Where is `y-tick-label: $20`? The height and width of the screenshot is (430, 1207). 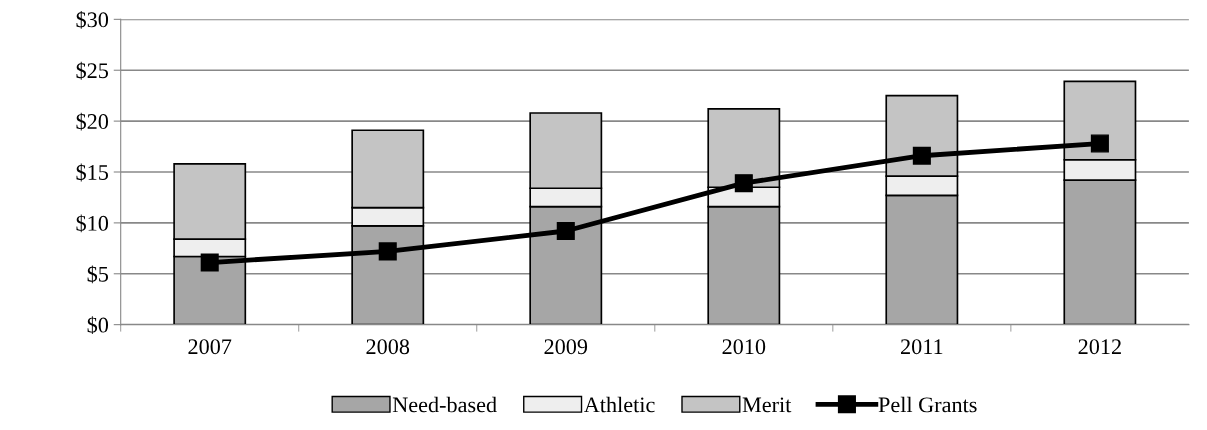
y-tick-label: $20 is located at coordinates (92, 121).